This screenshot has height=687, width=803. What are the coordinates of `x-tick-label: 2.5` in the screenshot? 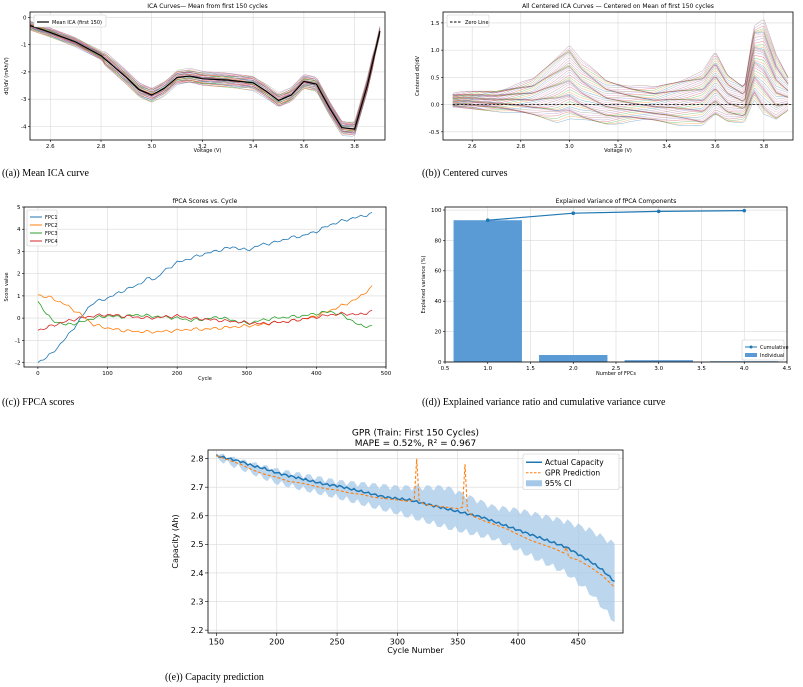 It's located at (616, 369).